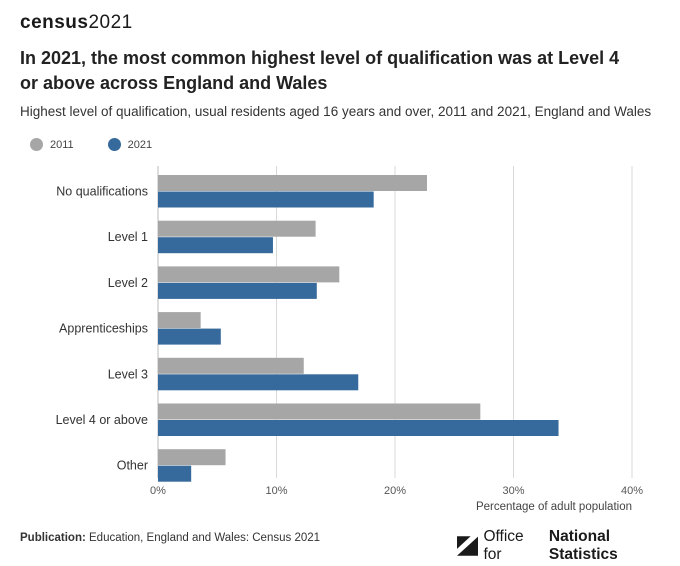 The height and width of the screenshot is (566, 680). I want to click on census-logo-year: 2021, so click(110, 22).